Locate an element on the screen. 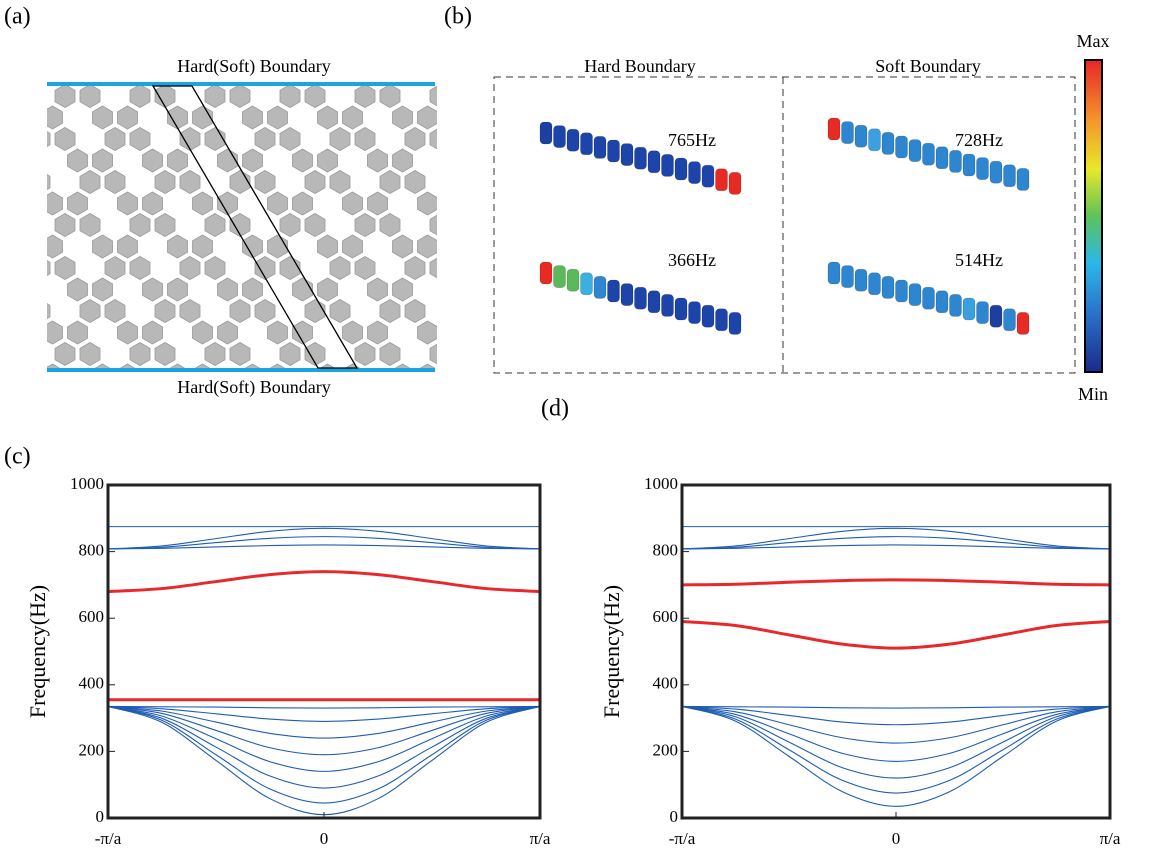 The width and height of the screenshot is (1151, 860). y-tick-label: 1000 is located at coordinates (661, 483).